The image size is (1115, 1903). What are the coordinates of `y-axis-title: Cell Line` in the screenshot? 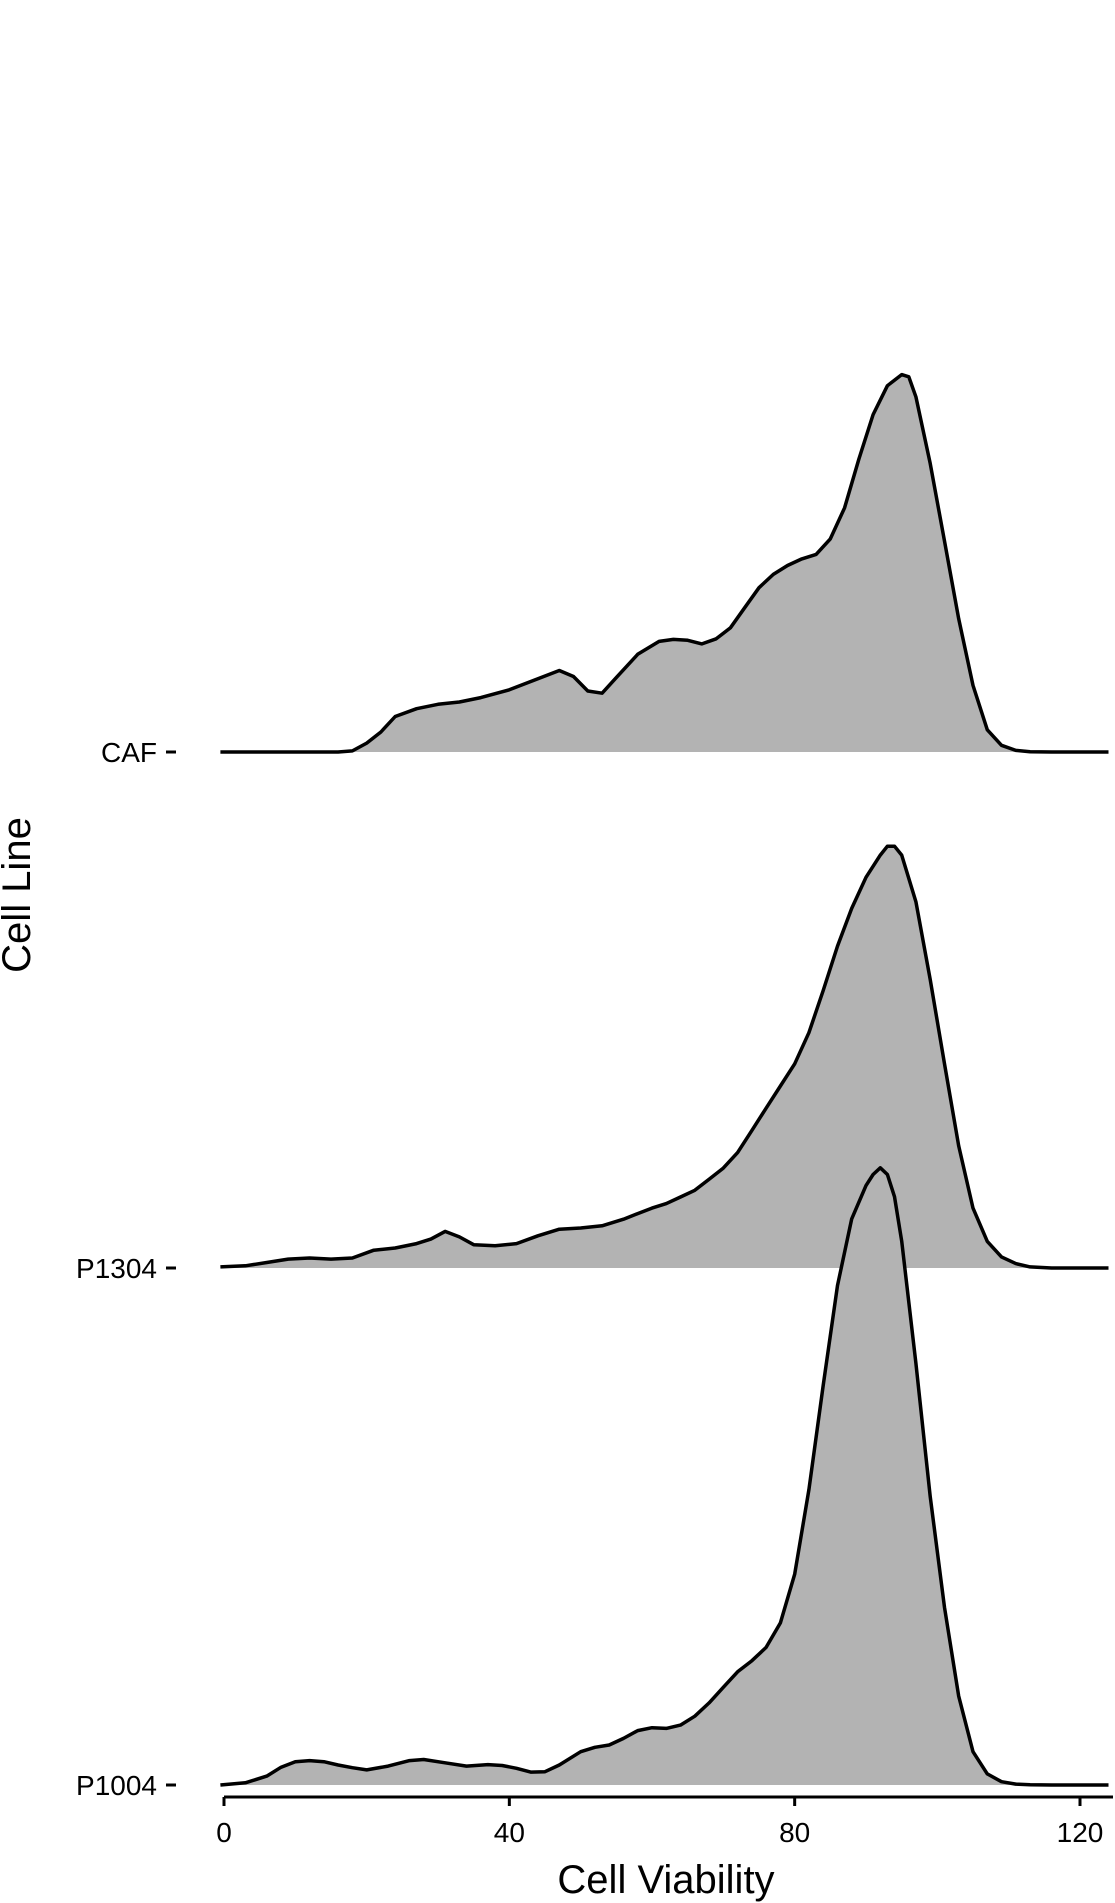 It's located at (19, 895).